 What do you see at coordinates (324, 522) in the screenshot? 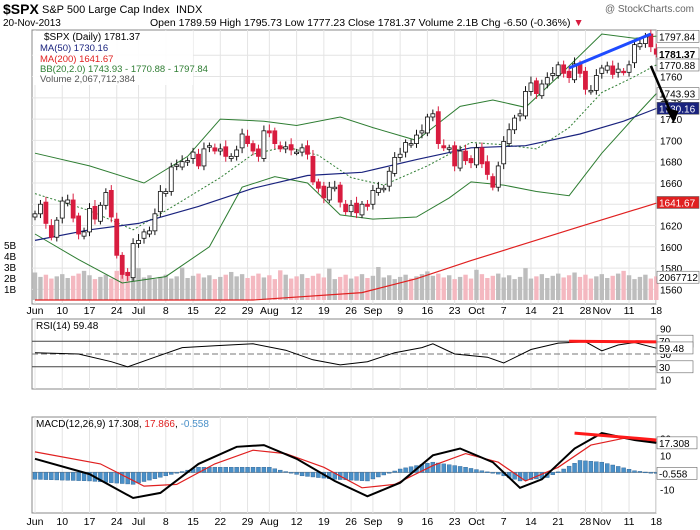
I see `x-tick-label-bottom: 19` at bounding box center [324, 522].